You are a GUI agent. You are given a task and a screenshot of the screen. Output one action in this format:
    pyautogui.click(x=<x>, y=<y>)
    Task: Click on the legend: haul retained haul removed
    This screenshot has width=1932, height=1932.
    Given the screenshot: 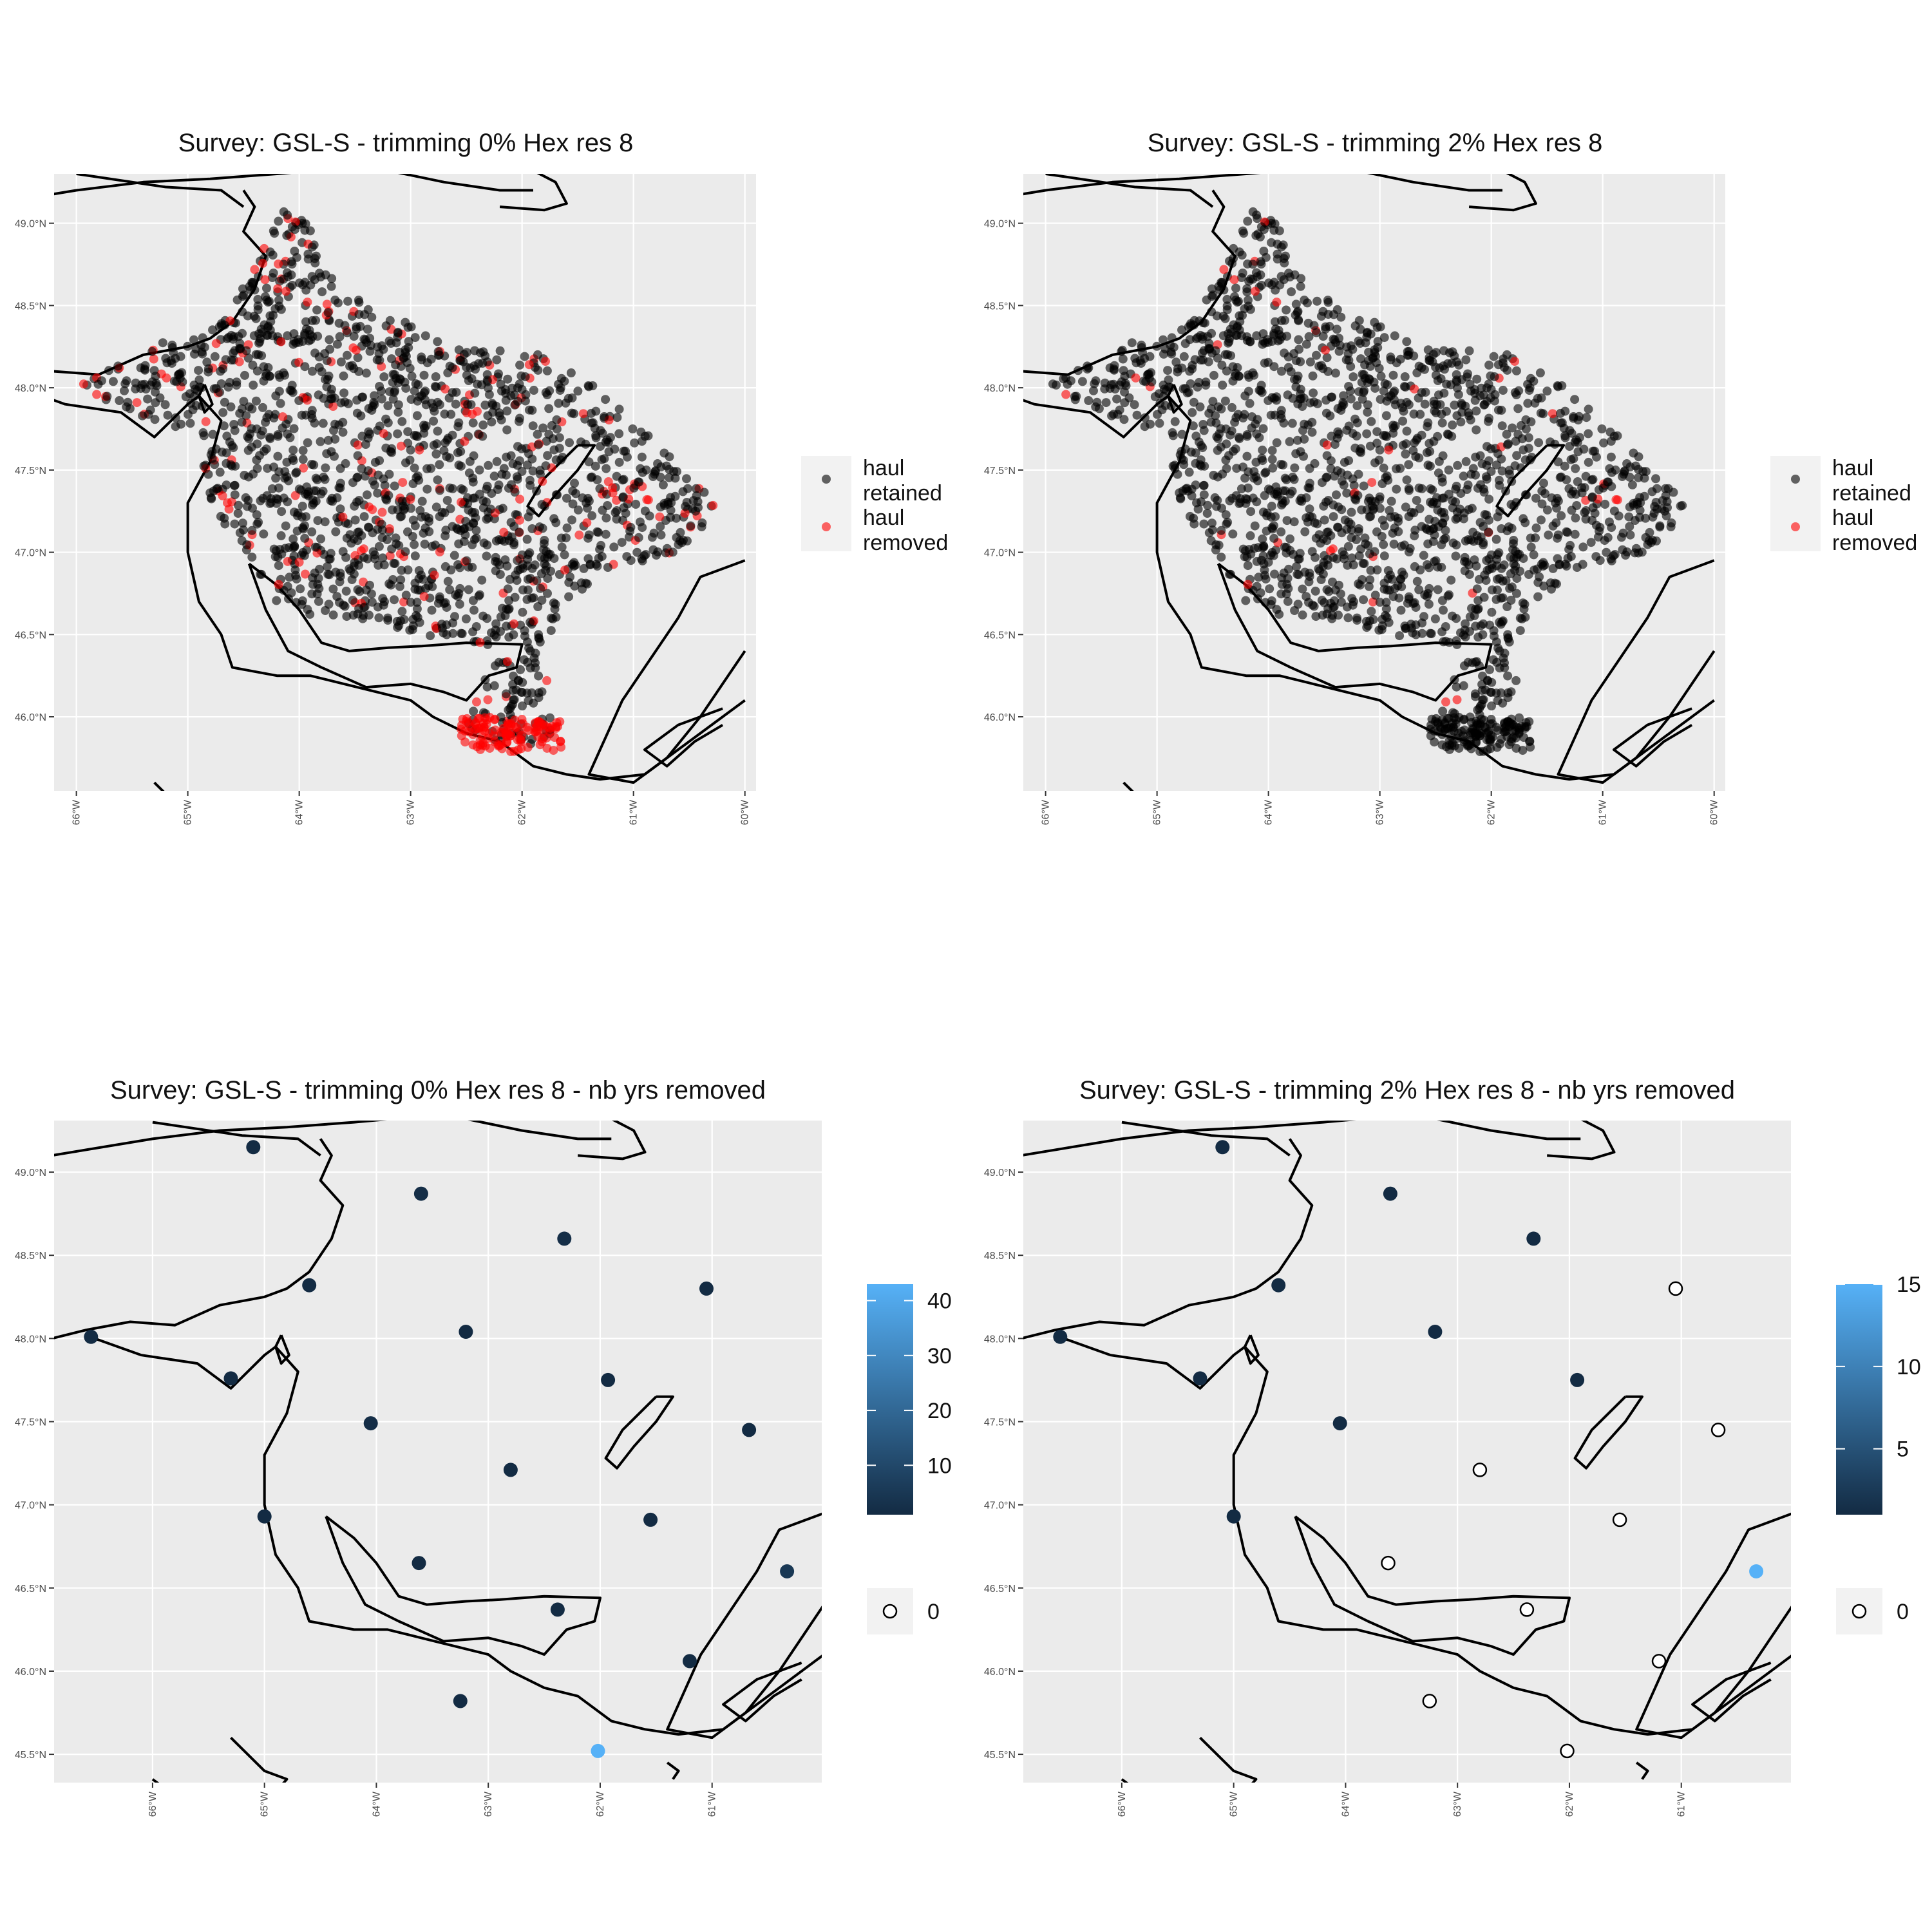 What is the action you would take?
    pyautogui.click(x=1843, y=506)
    